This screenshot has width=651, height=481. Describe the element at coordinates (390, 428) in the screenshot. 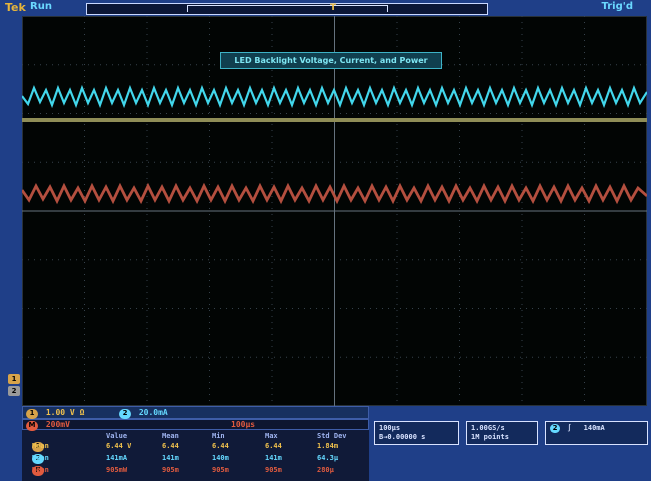

I see `timebase-value: 100μs` at that location.